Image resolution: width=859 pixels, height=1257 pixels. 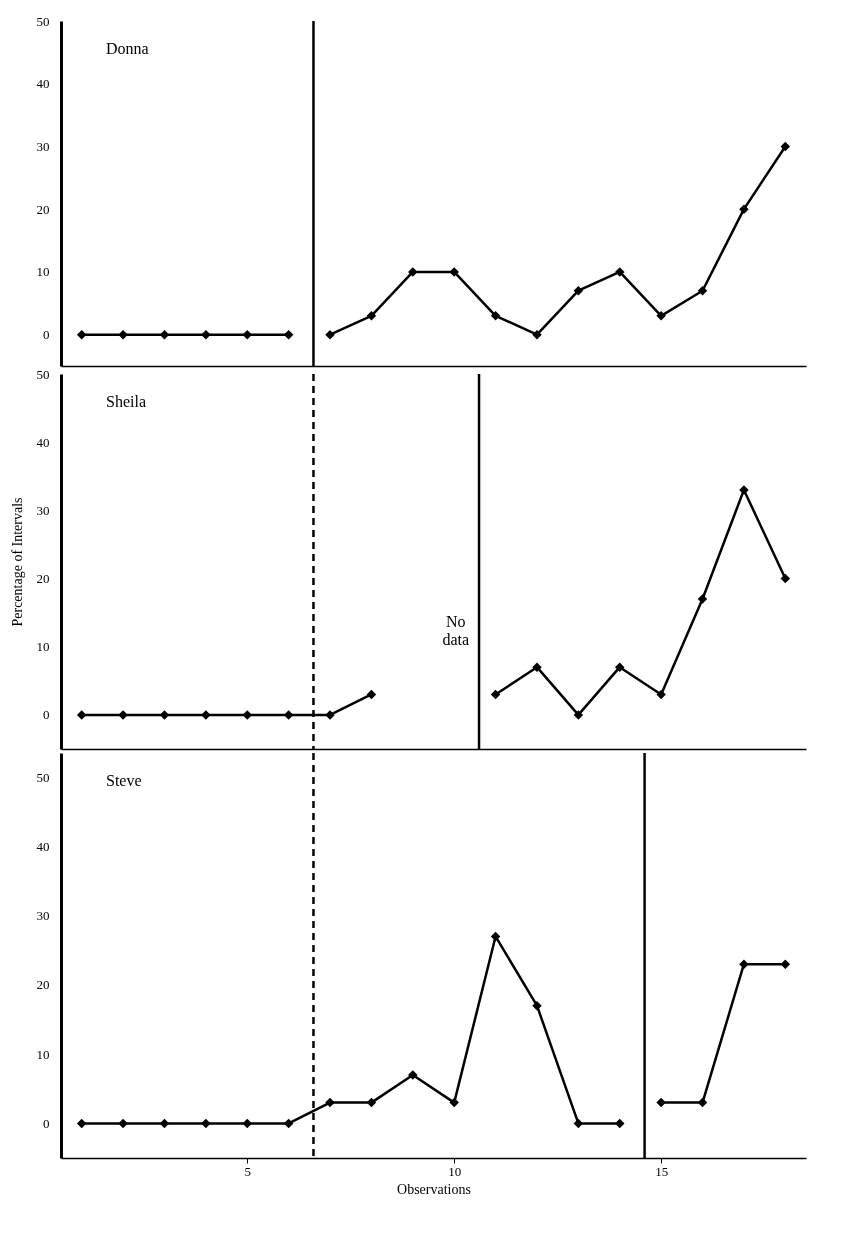 What do you see at coordinates (247, 1171) in the screenshot?
I see `x-tick-label: 5` at bounding box center [247, 1171].